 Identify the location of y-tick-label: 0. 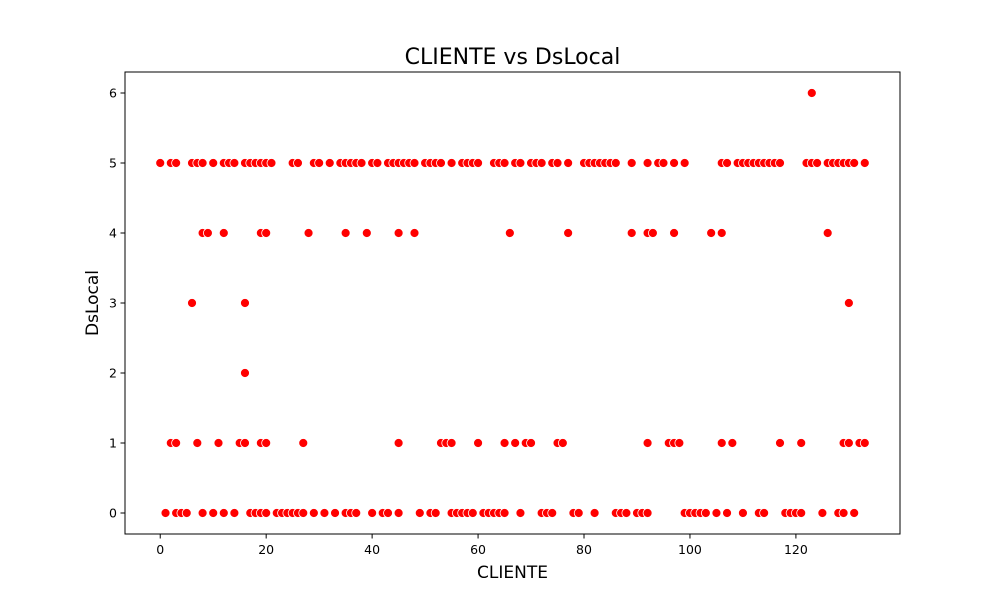
(113, 513).